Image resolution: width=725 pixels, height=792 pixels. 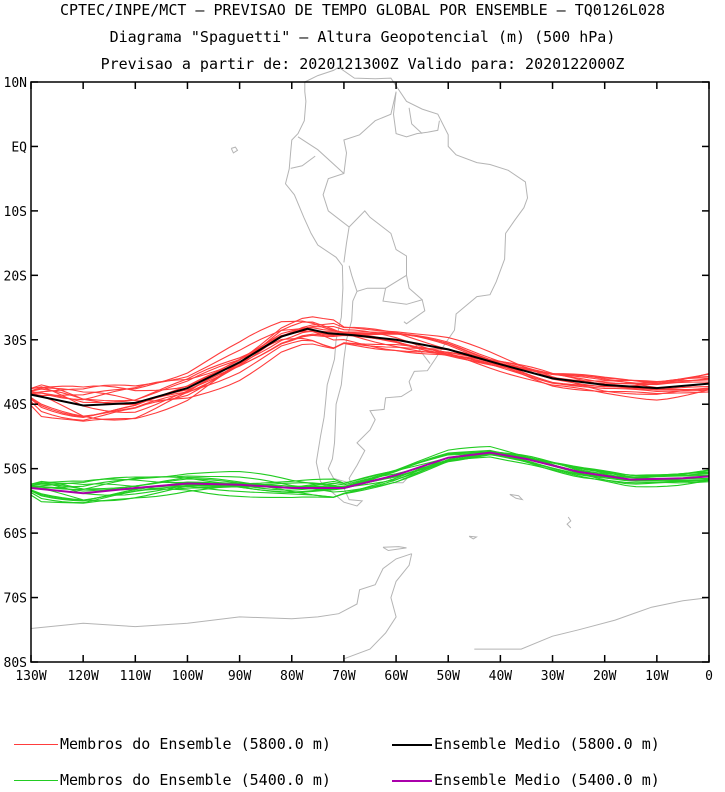 I want to click on y-tick-label: 70S, so click(x=15, y=599).